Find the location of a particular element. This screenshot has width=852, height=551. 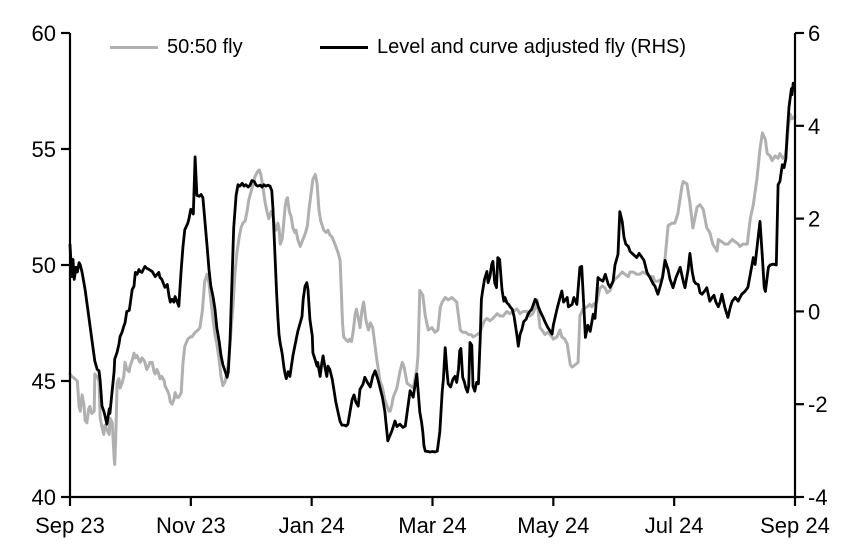

right-axis-tick-label: -4 is located at coordinates (818, 497).